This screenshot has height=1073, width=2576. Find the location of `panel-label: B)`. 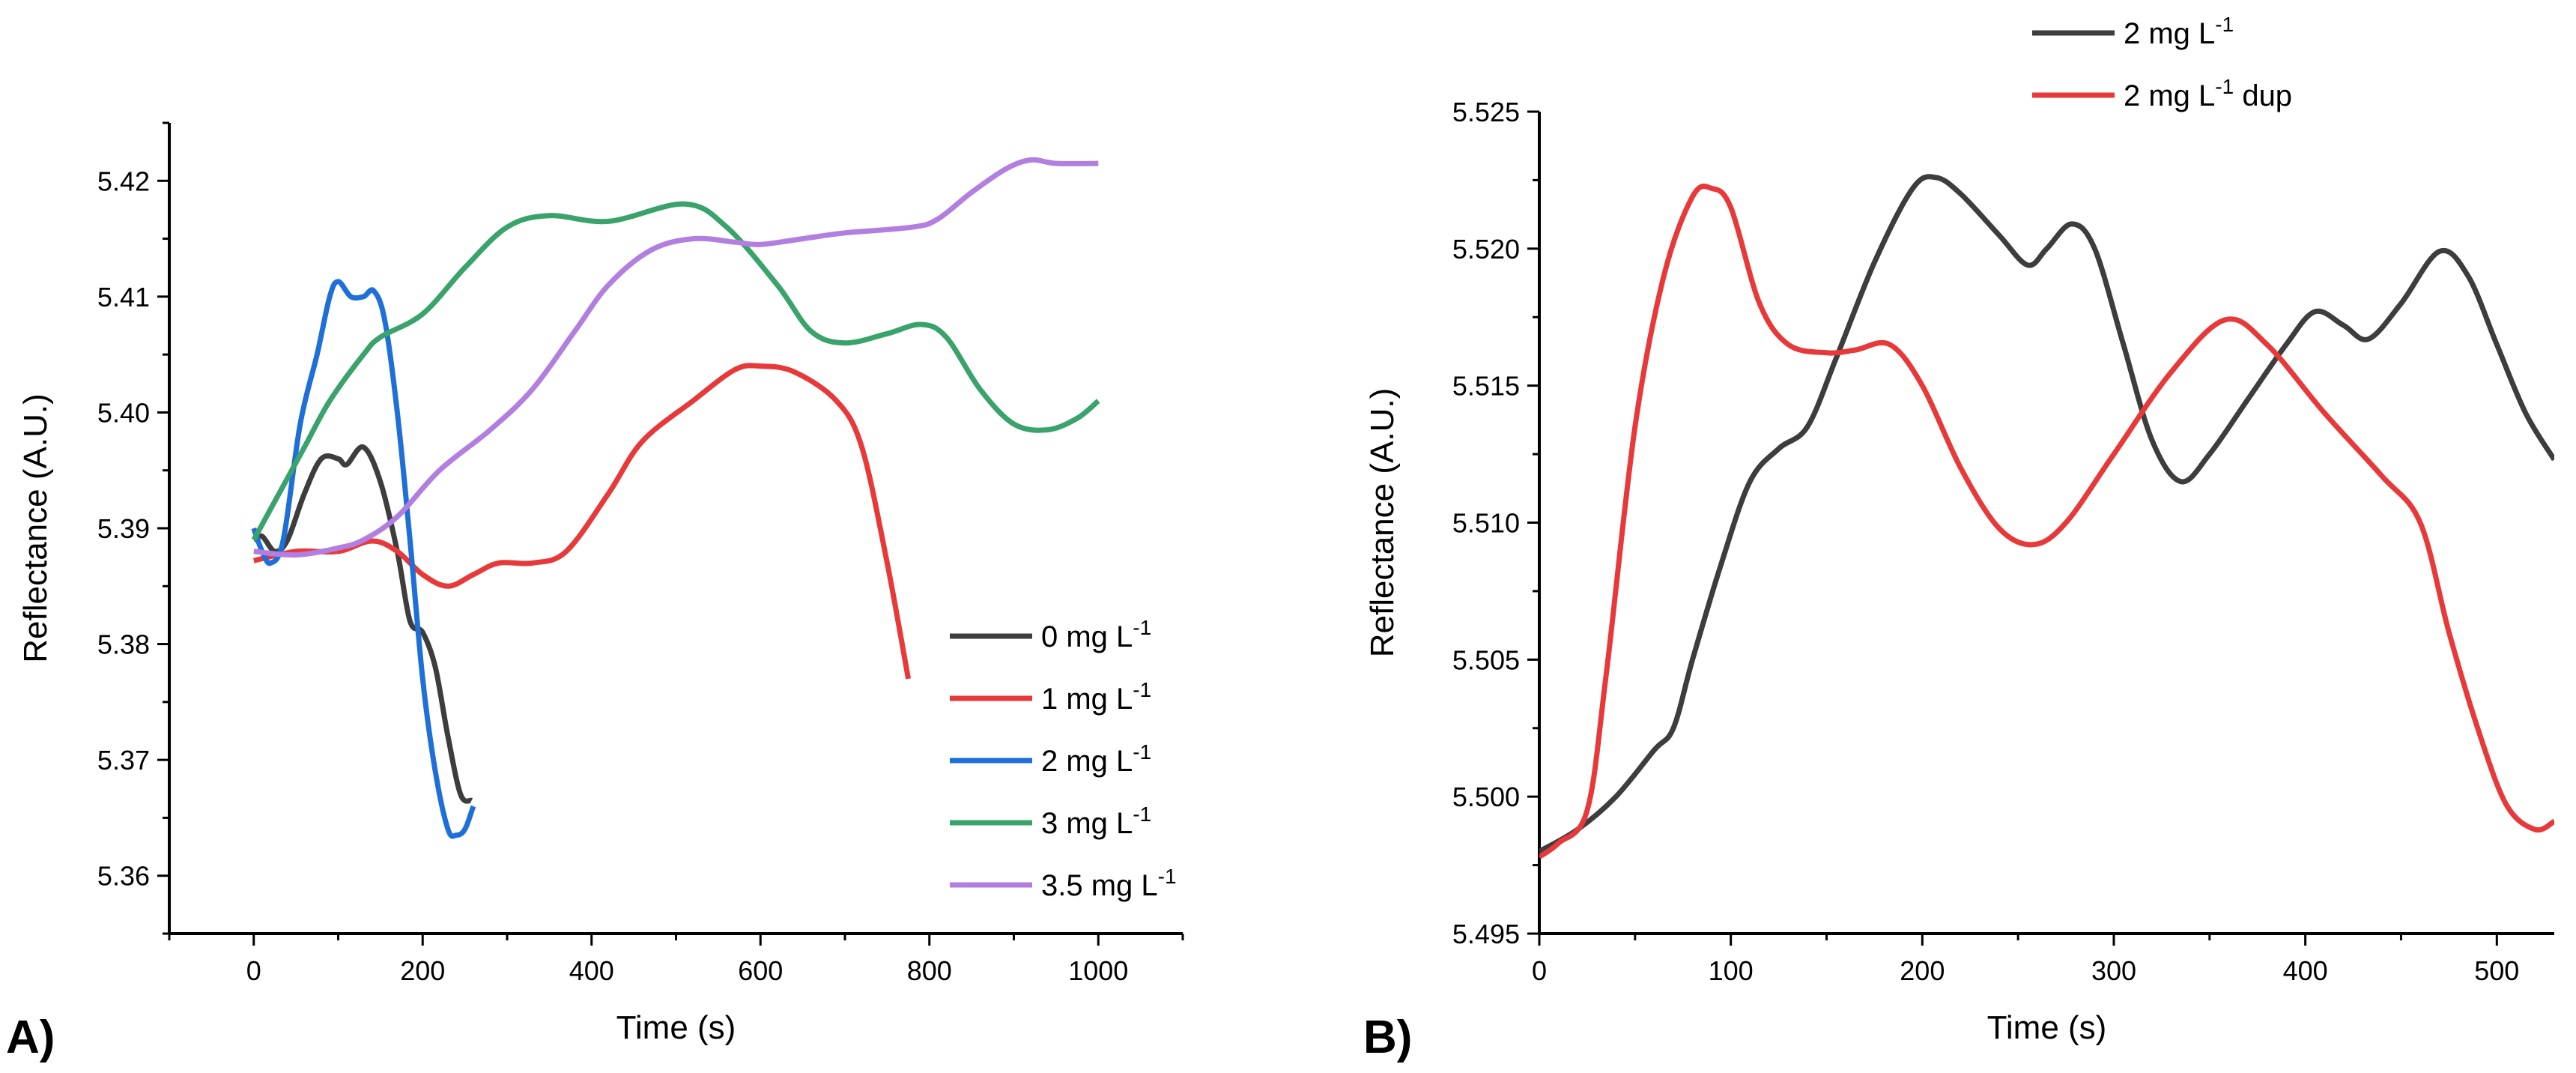

panel-label: B) is located at coordinates (1388, 1037).